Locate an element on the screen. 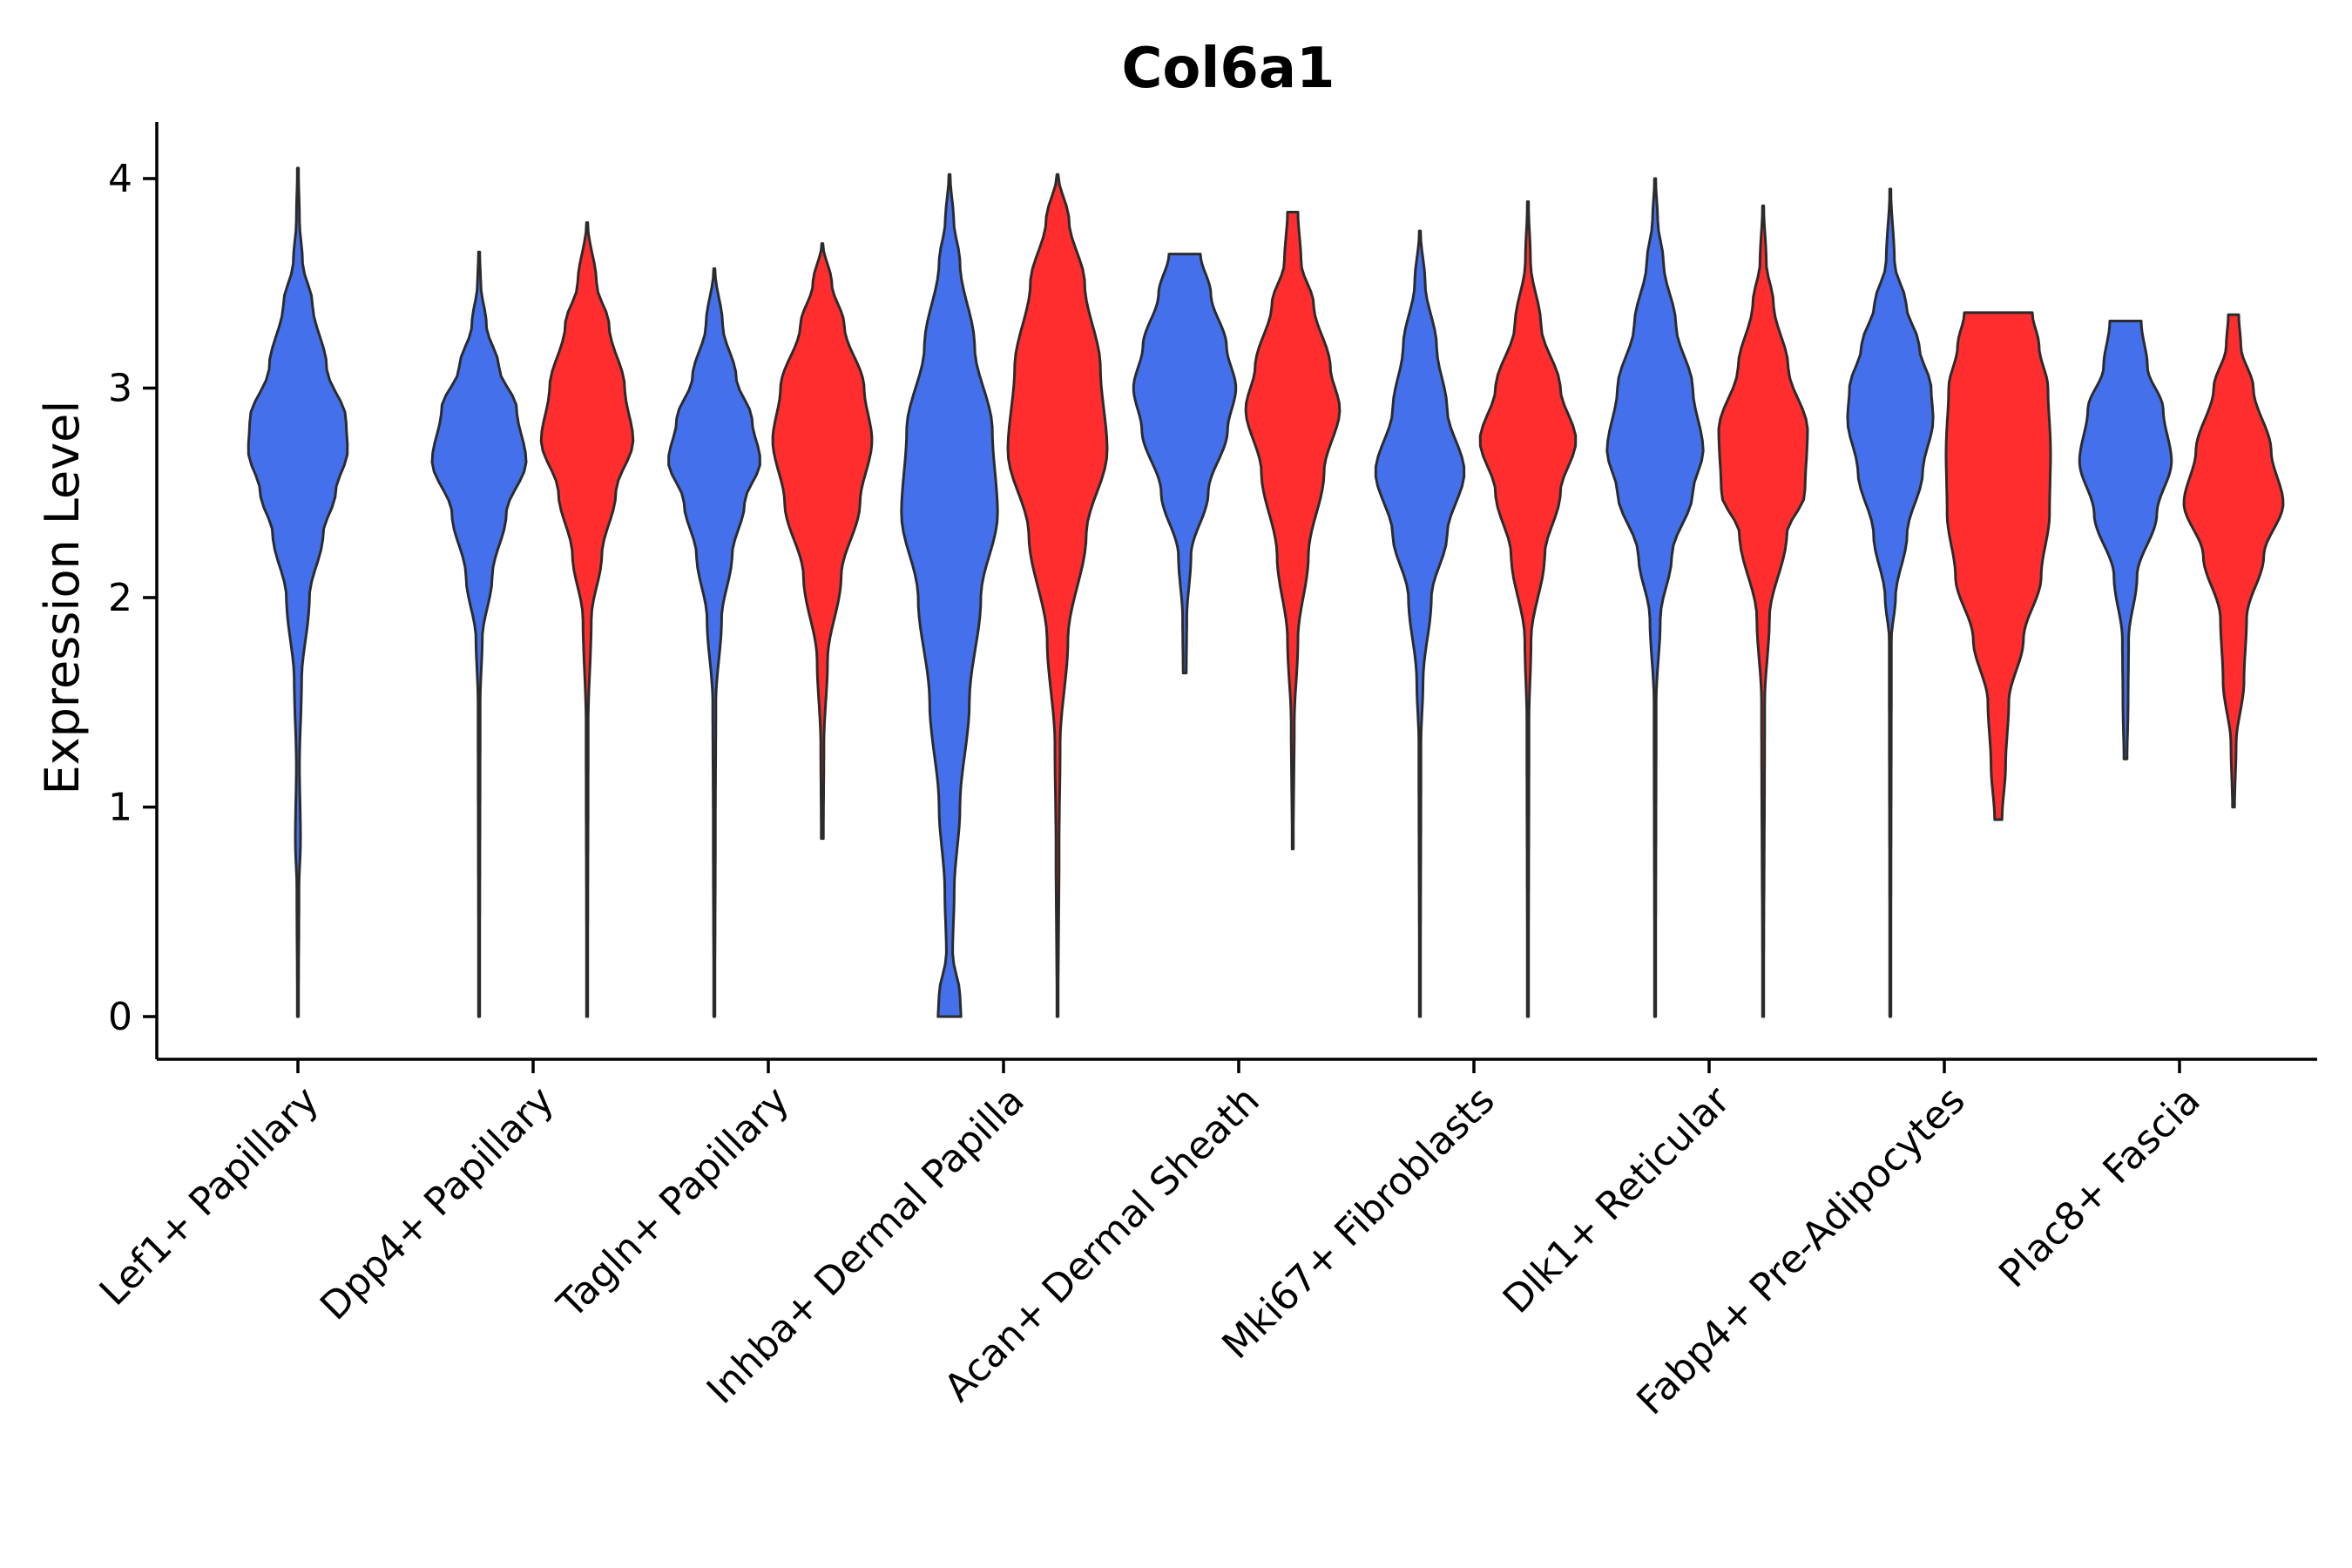  y-tick-label-3: 3 is located at coordinates (120, 389).